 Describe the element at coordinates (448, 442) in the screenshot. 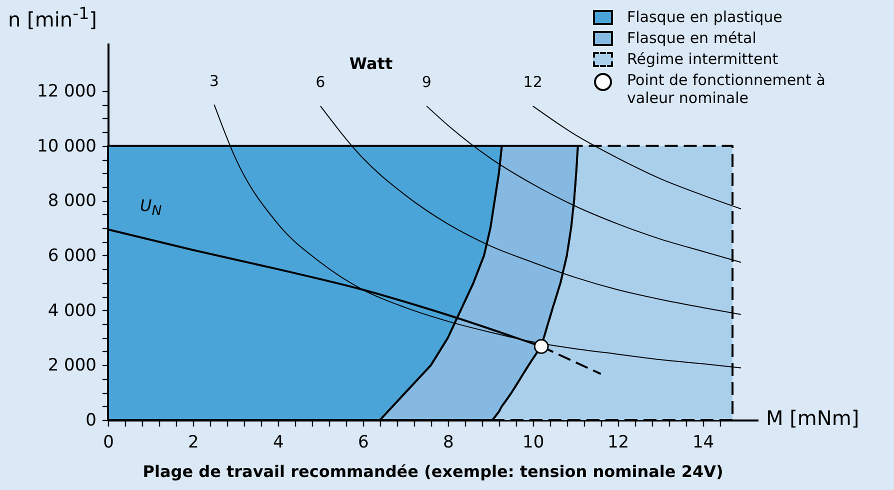

I see `x-tick-label: 8` at that location.